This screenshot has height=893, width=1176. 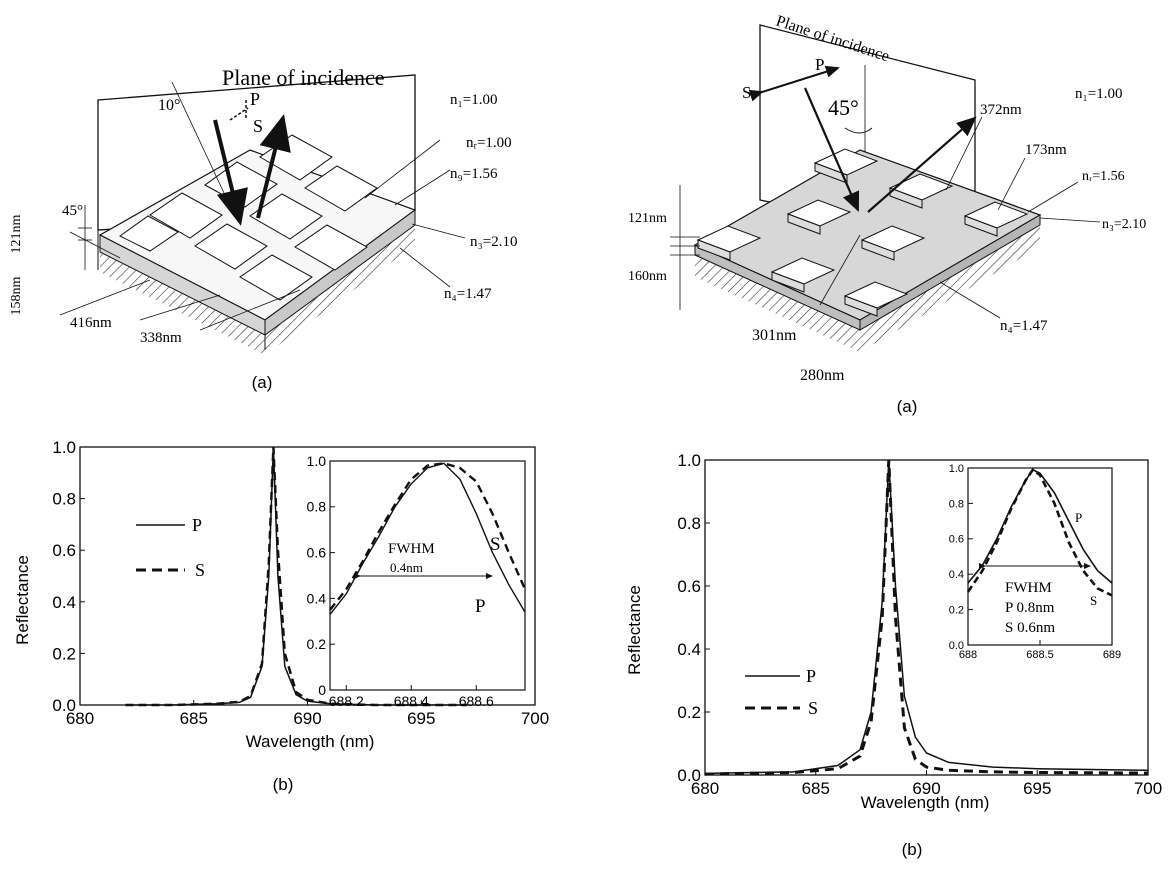 What do you see at coordinates (1028, 588) in the screenshot?
I see `right-inset-fwhm: FWHM` at bounding box center [1028, 588].